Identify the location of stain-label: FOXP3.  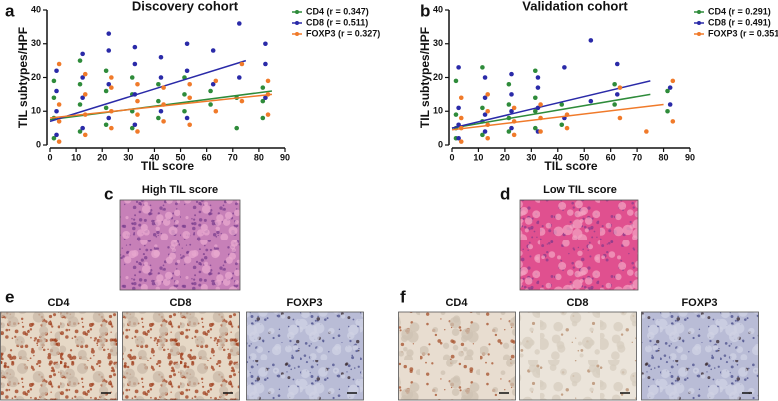
(699, 303).